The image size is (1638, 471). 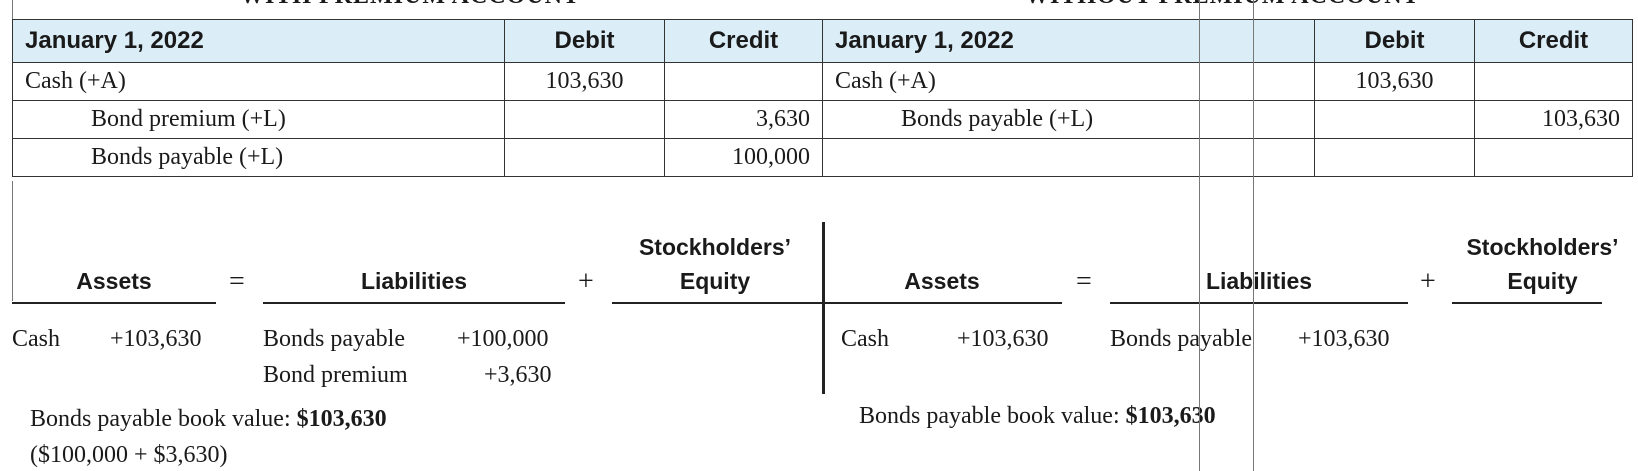 I want to click on table-row: Bonds payable (+L) 103,630, so click(x=1227, y=119).